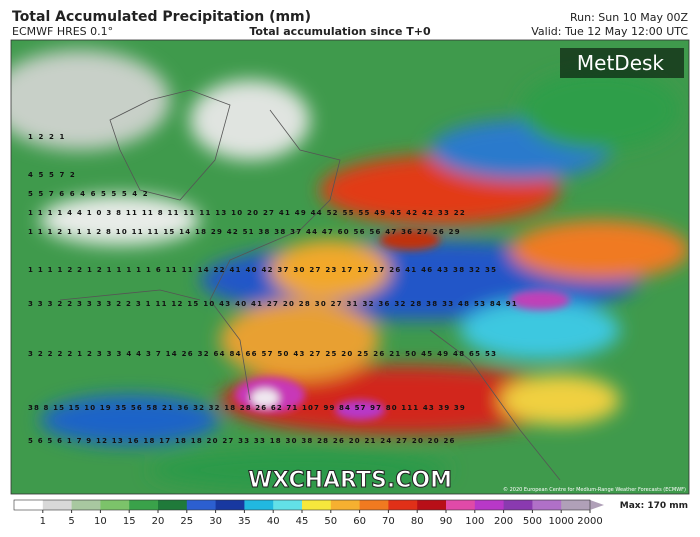  I want to click on colorbar-label: 40, so click(273, 521).